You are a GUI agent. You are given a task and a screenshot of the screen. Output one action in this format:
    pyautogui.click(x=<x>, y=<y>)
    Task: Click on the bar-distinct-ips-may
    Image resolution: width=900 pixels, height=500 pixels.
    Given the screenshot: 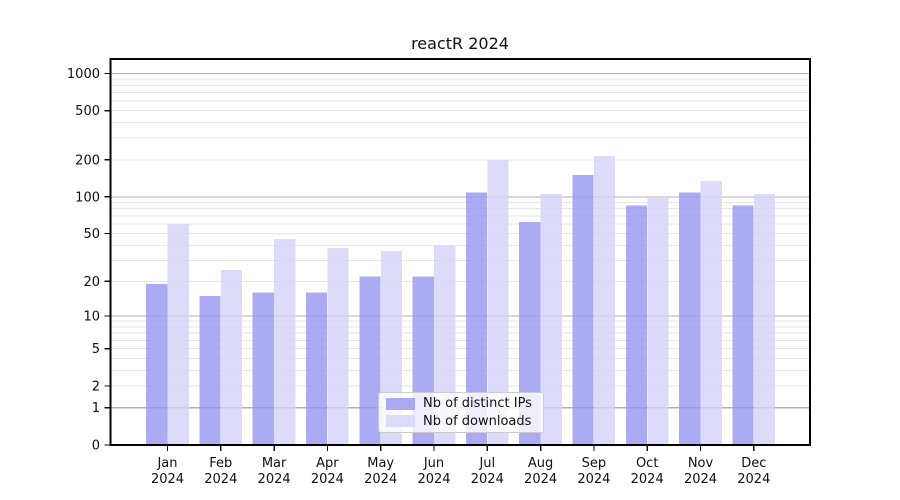 What is the action you would take?
    pyautogui.click(x=370, y=360)
    